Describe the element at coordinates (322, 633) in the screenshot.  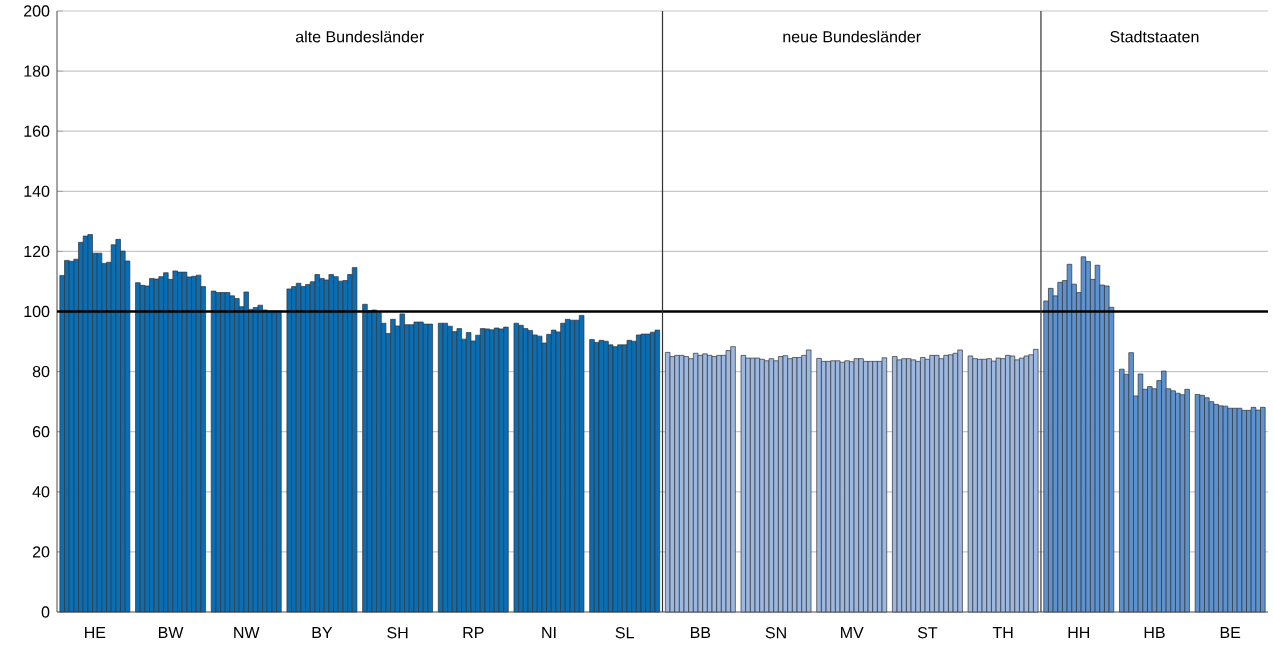
I see `x-tick-label: BY` at that location.